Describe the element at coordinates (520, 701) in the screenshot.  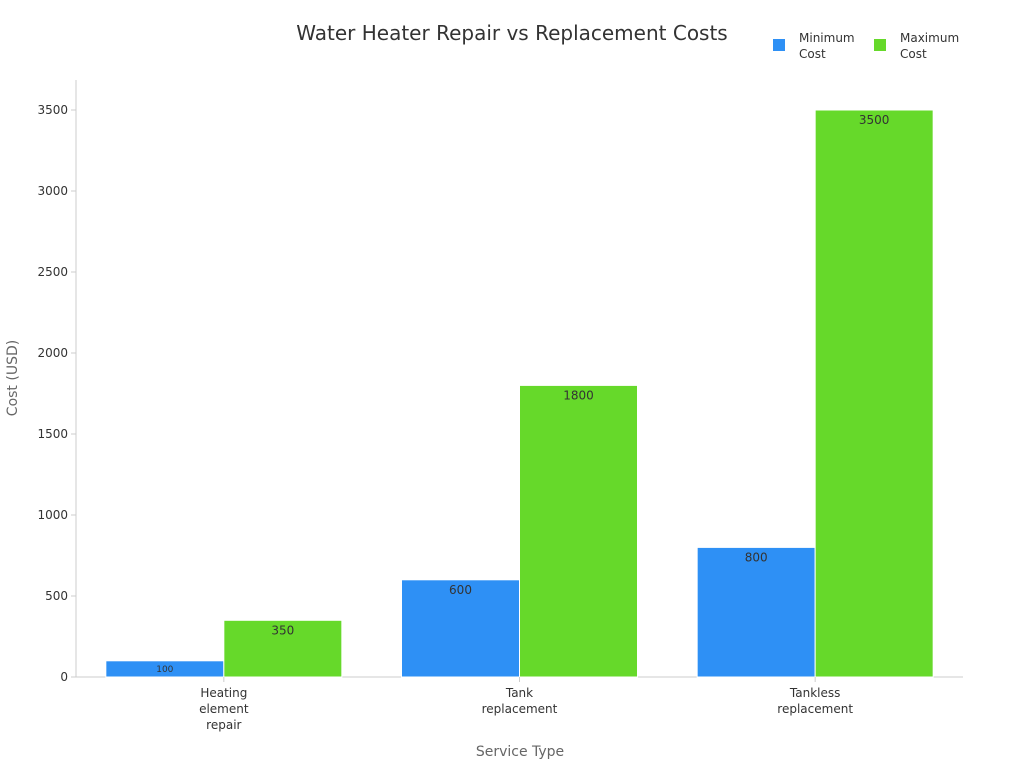
I see `x-tick-label: Tank replacement` at that location.